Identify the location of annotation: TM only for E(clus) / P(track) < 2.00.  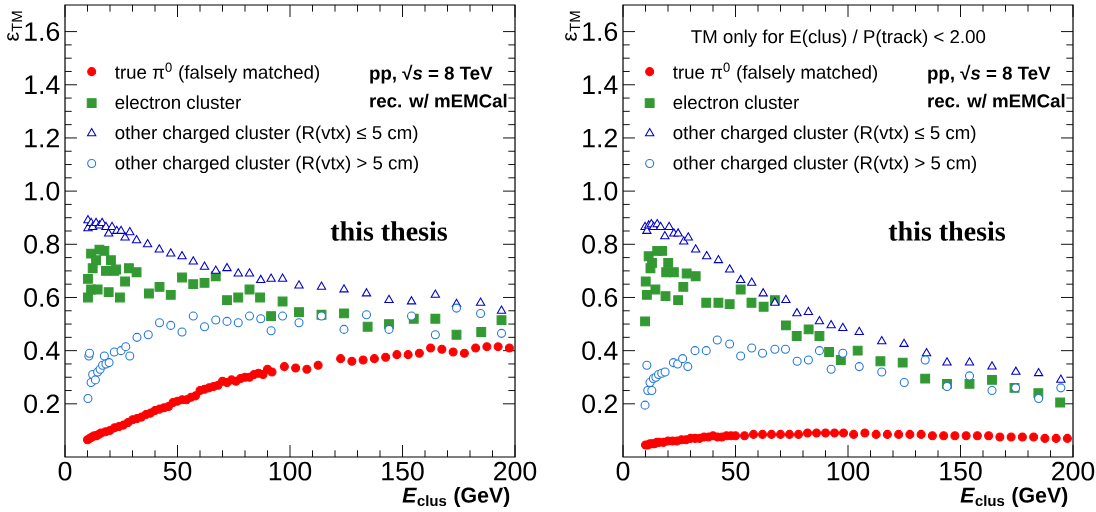
(838, 38).